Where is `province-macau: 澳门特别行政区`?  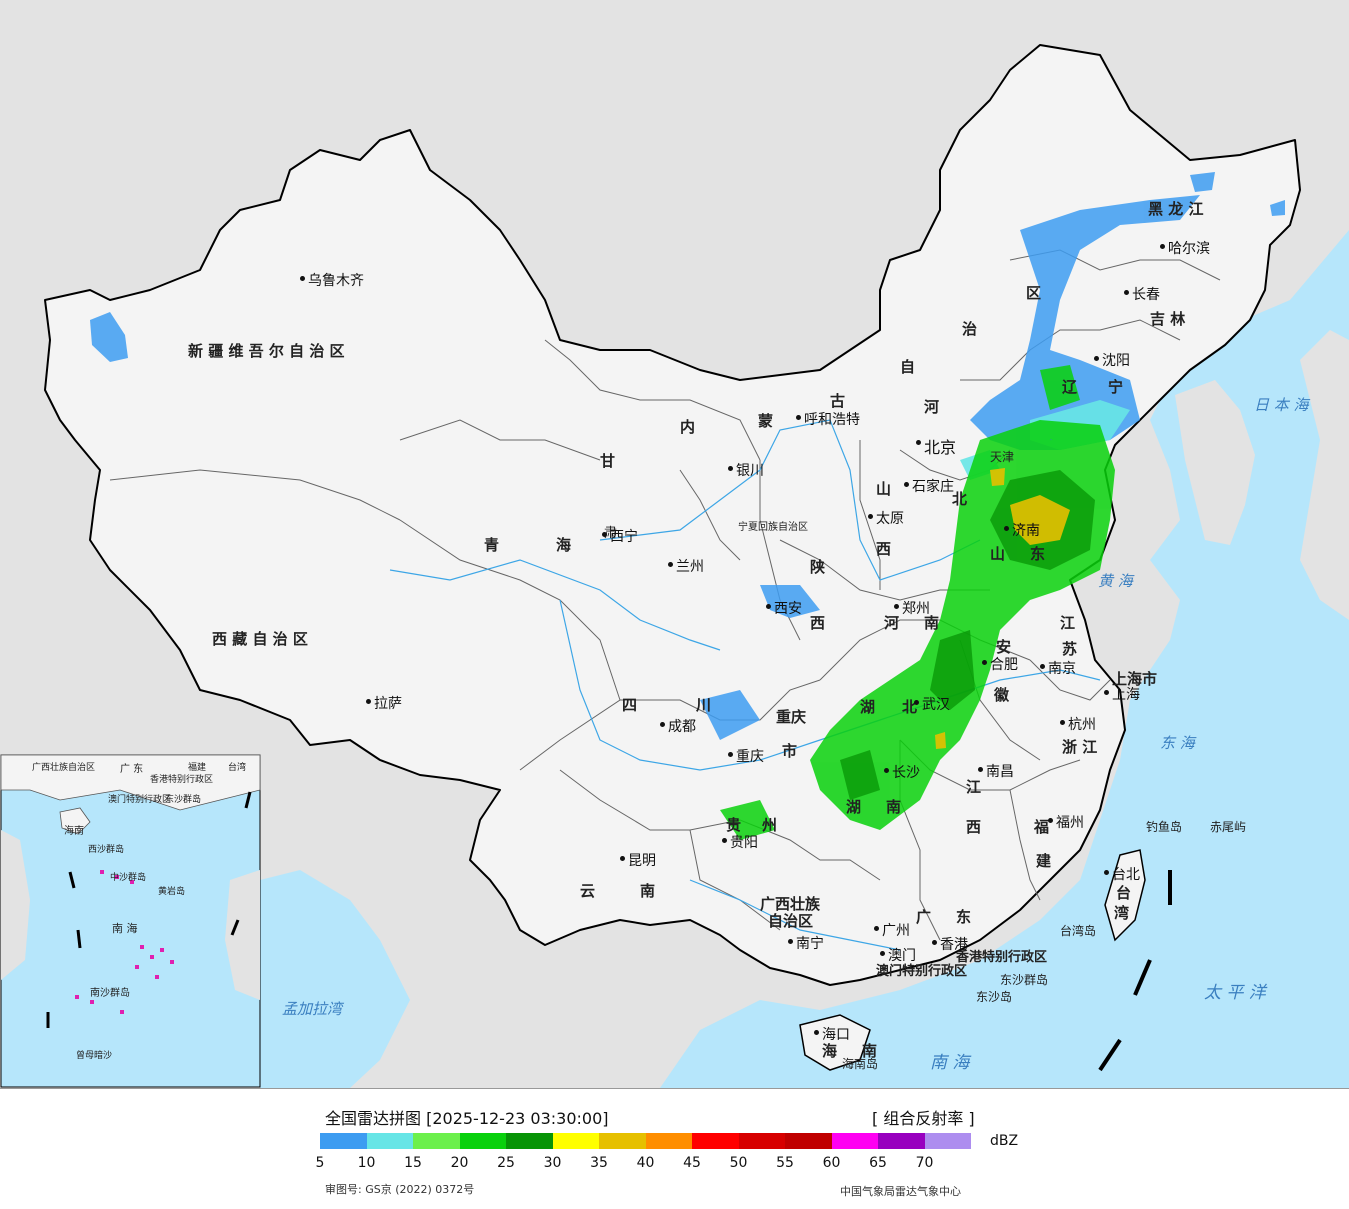
province-macau: 澳门特别行政区 is located at coordinates (922, 971).